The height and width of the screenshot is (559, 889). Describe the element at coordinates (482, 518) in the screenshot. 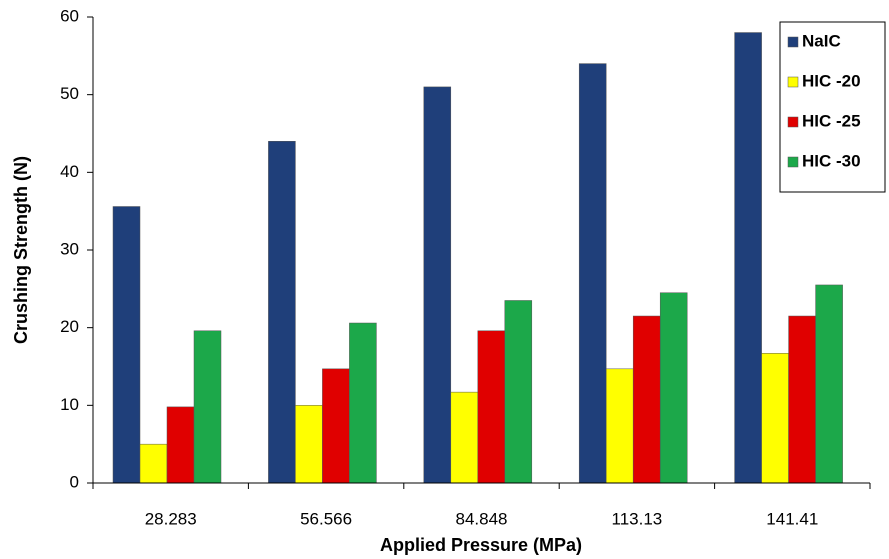

I see `x-tick-label: 84.848` at that location.